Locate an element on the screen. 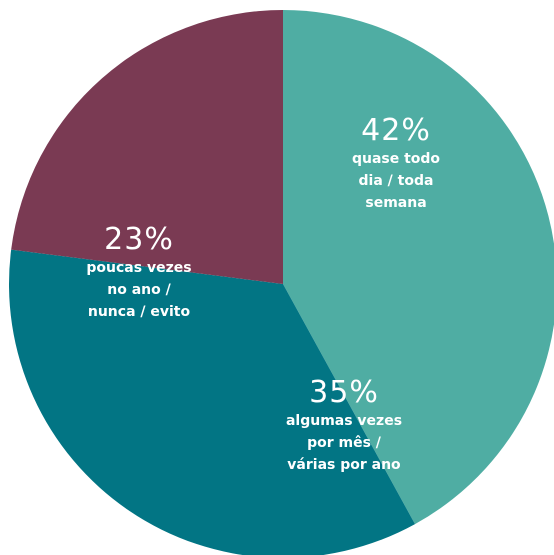 The image size is (554, 555). slice-category-label-0-line-2: semana is located at coordinates (395, 203).